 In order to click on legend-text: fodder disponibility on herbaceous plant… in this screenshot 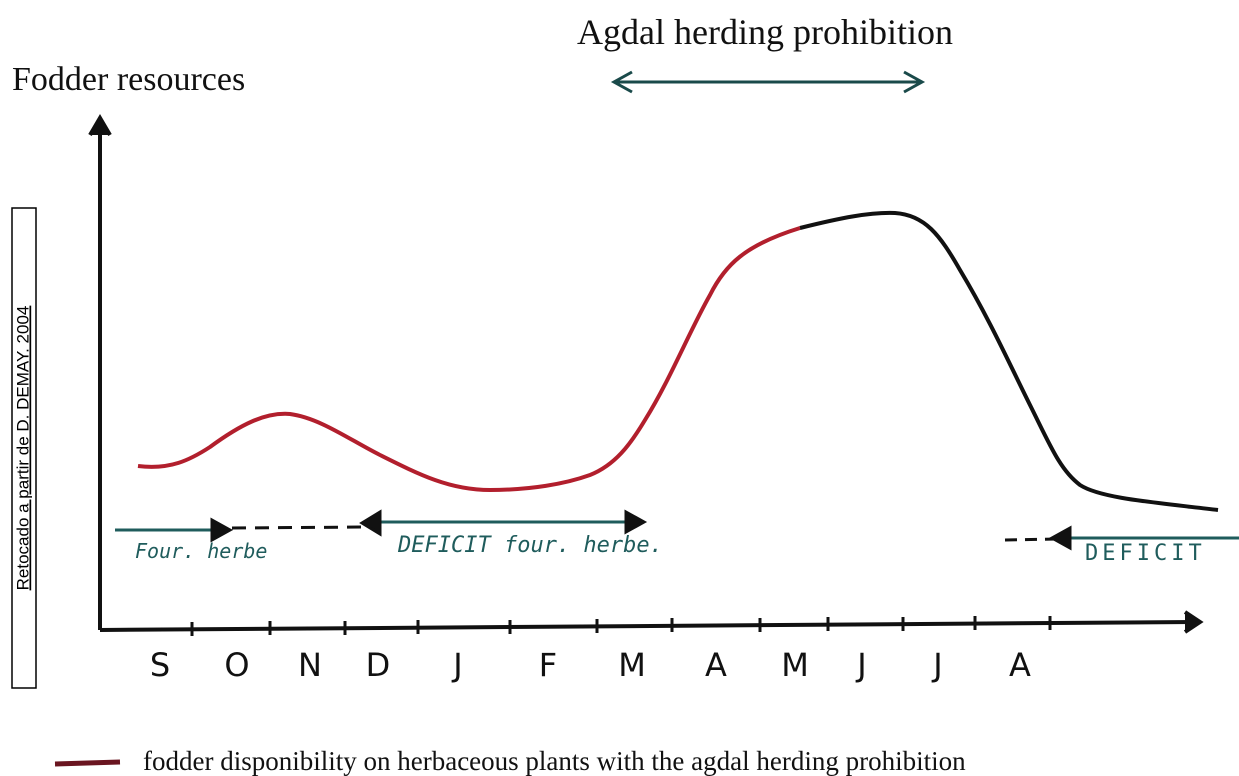, I will do `click(554, 761)`.